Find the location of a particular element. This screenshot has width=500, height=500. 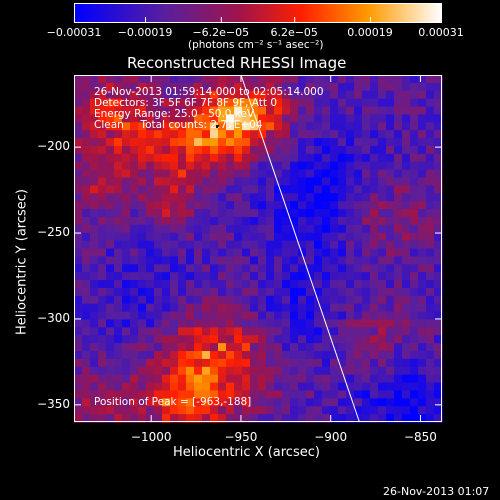

chart-title: Reconstructed RHESSI Image is located at coordinates (237, 63).